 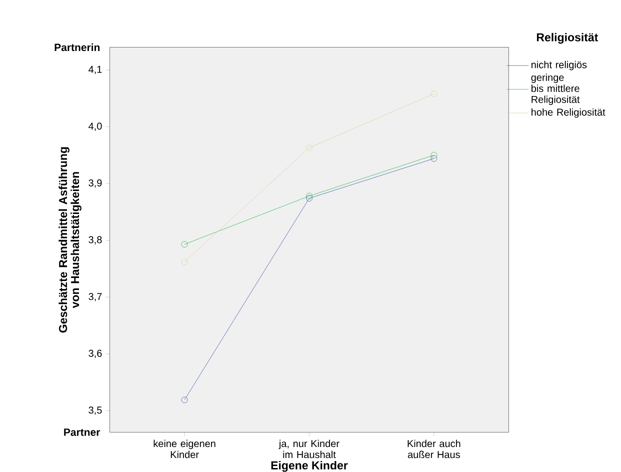 I want to click on legend-label: hohe Religiosität, so click(x=569, y=113).